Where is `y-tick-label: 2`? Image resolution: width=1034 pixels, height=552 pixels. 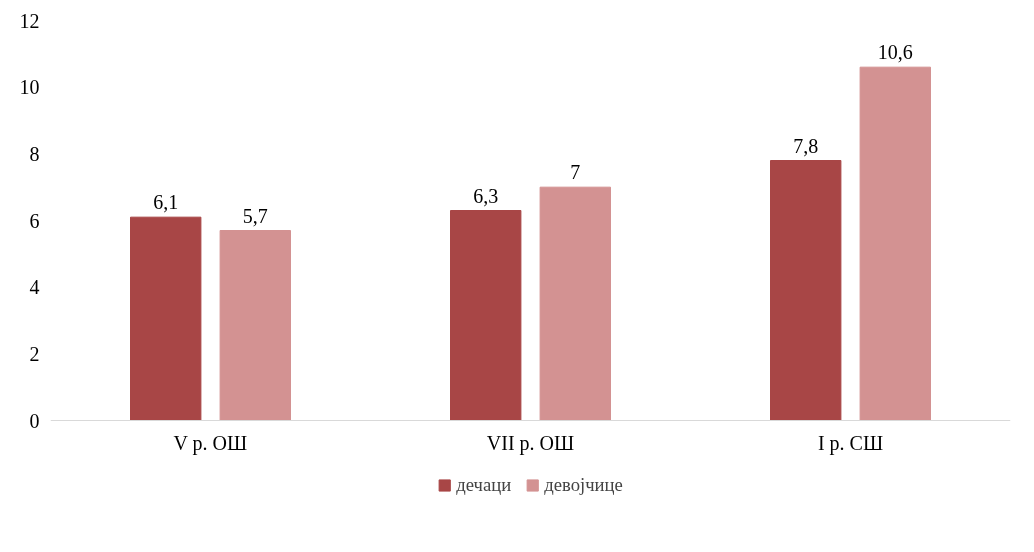 y-tick-label: 2 is located at coordinates (34, 353).